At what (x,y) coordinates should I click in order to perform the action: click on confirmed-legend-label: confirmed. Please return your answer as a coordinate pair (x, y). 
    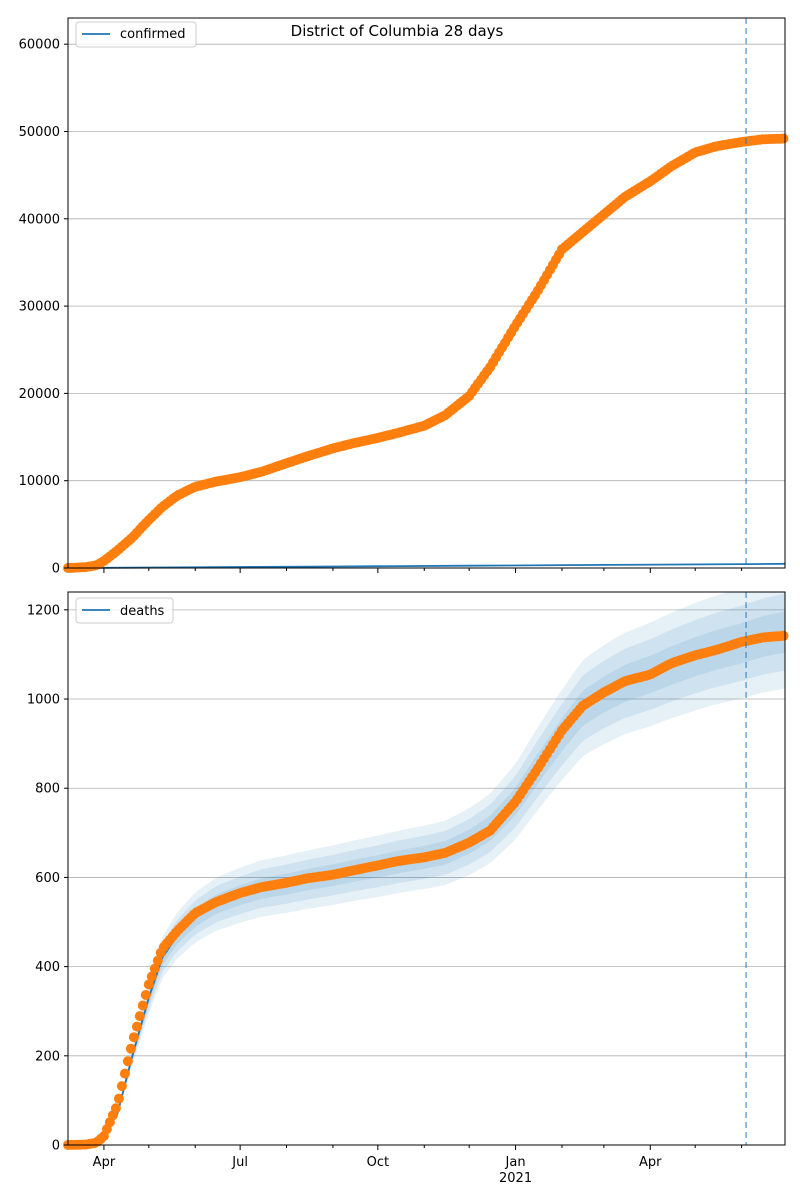
    Looking at the image, I should click on (153, 34).